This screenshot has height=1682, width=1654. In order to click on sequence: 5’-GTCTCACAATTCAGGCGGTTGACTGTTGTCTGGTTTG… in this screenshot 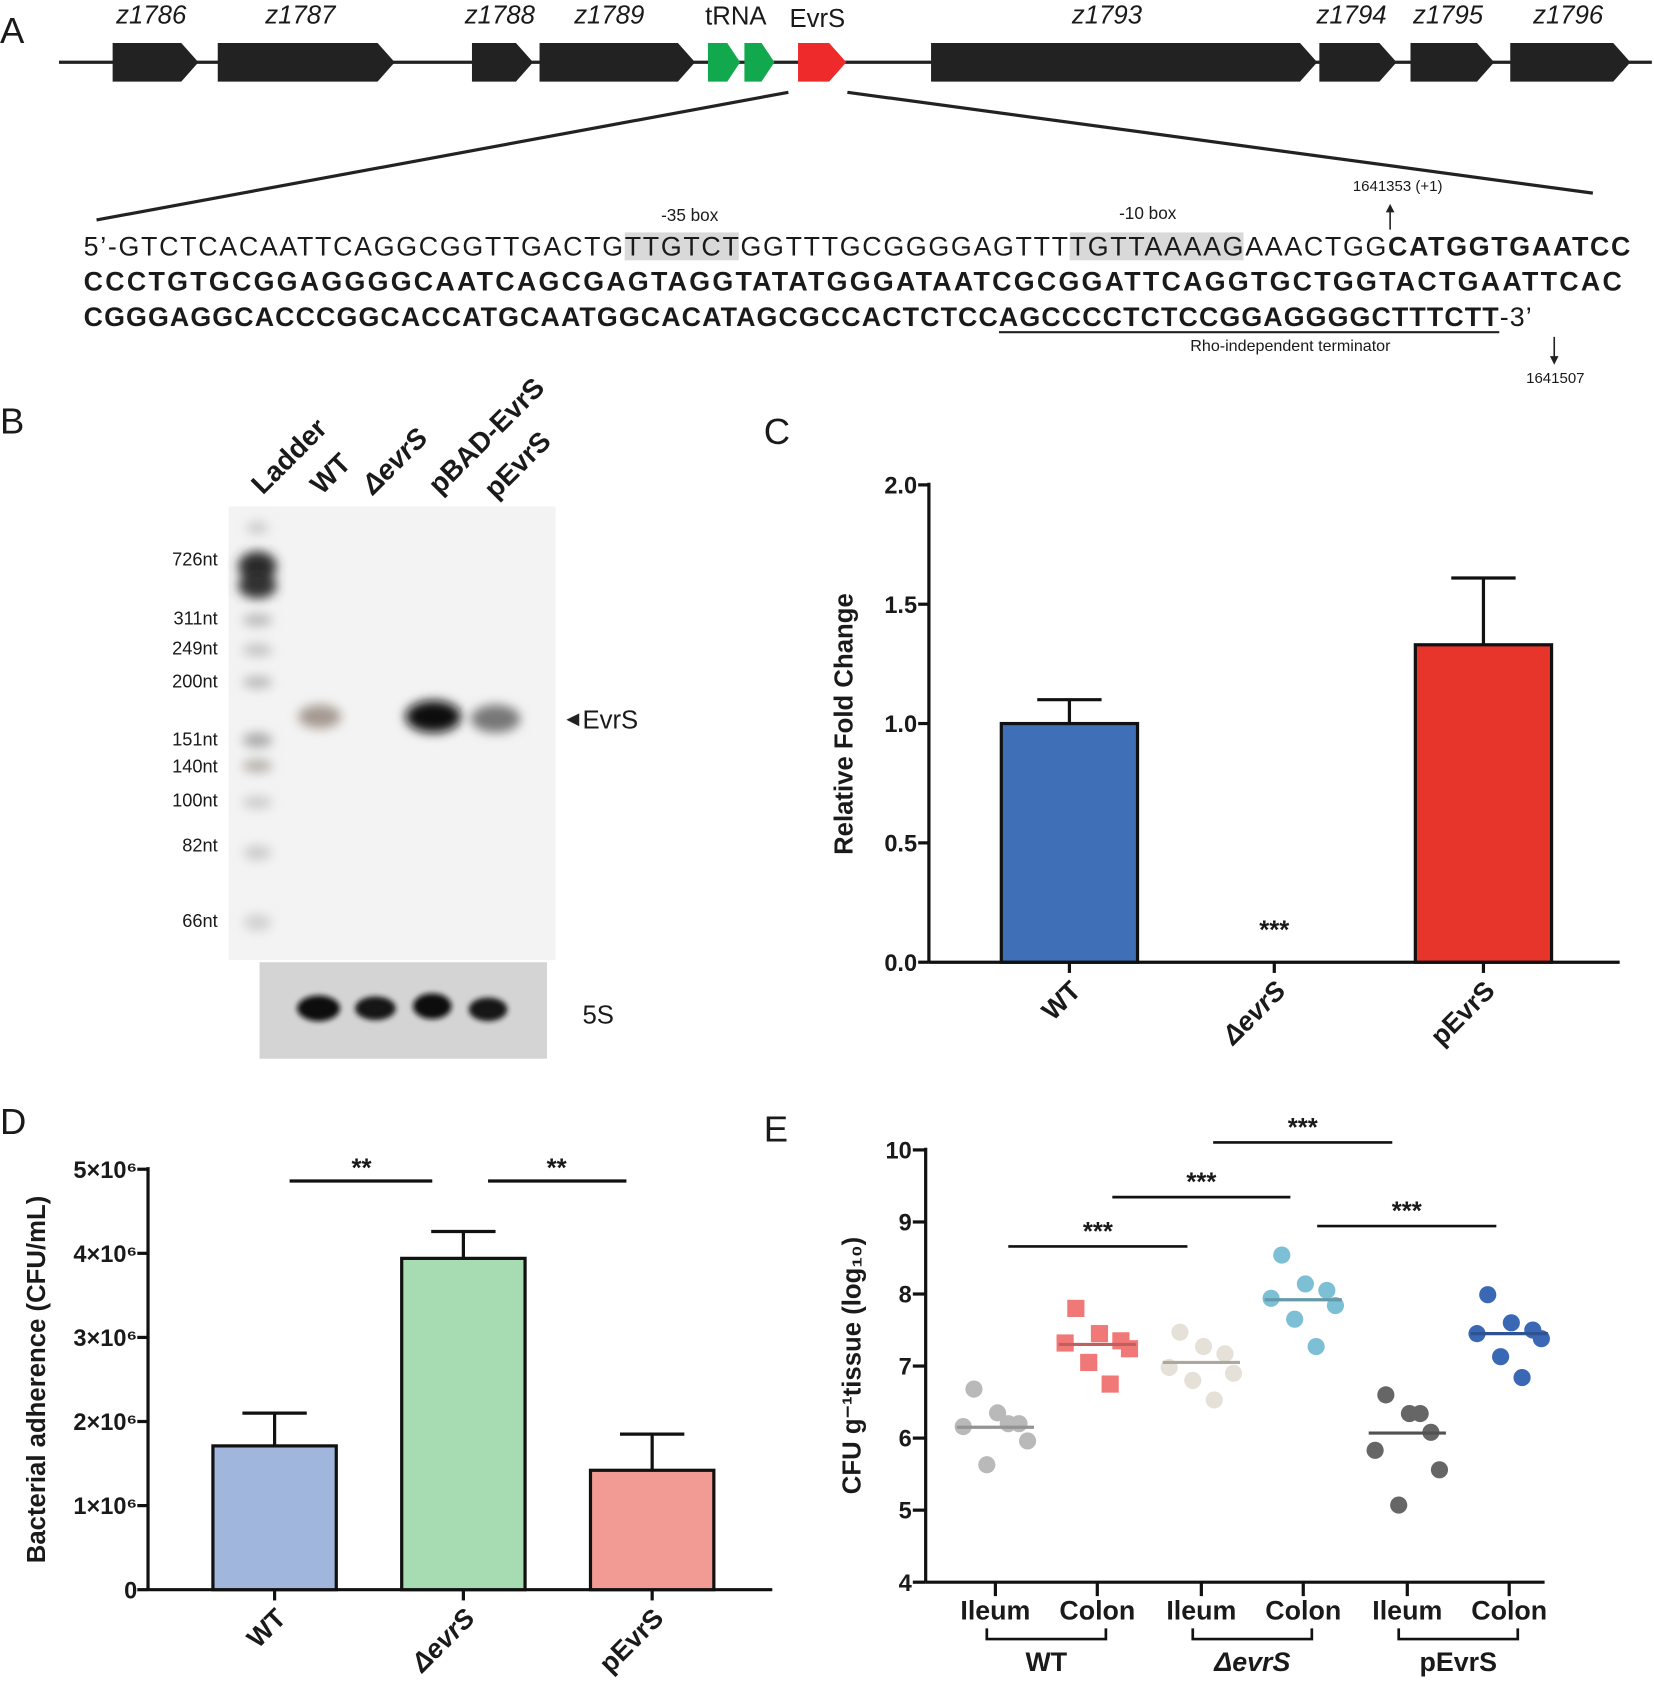, I will do `click(857, 282)`.